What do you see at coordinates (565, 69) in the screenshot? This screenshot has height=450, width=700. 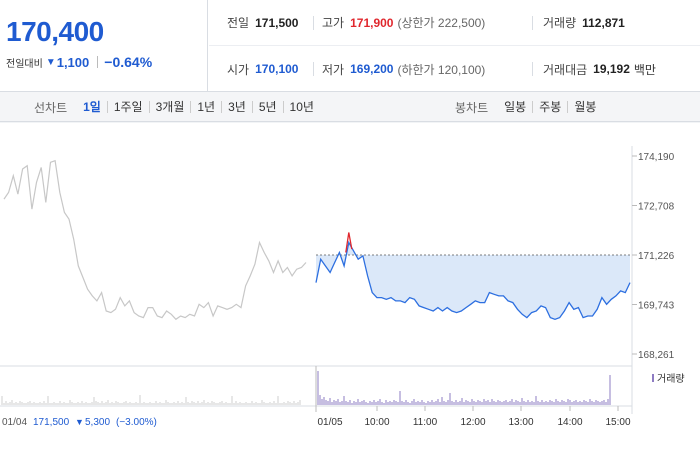 I see `stat-label: 거래대금` at bounding box center [565, 69].